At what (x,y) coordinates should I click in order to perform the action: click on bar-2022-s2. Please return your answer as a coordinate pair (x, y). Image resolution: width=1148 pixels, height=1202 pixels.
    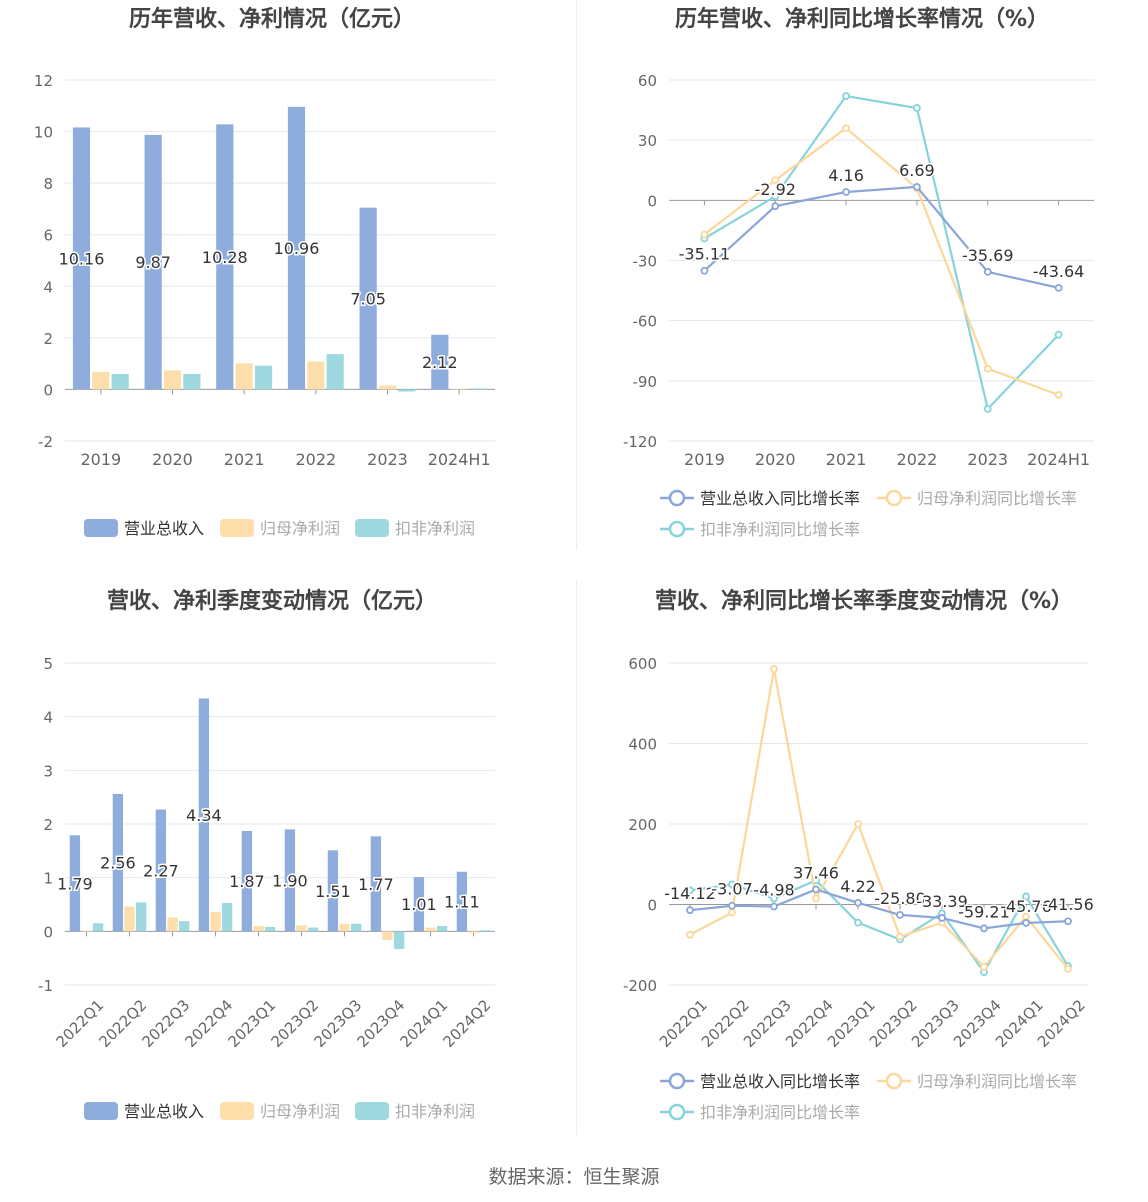
    Looking at the image, I should click on (335, 372).